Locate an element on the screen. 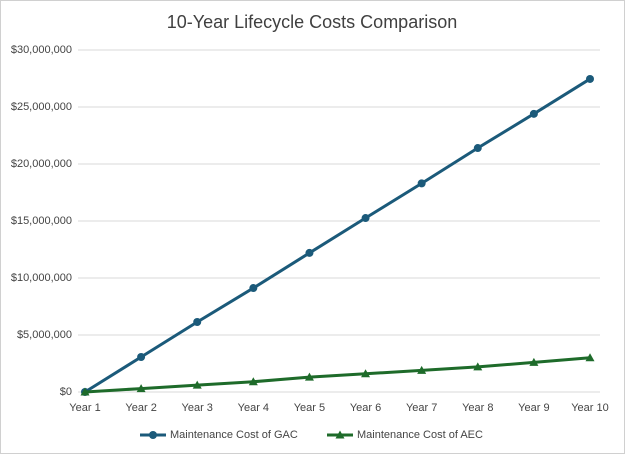 The height and width of the screenshot is (459, 625). y-tick-label: $20,000,000 is located at coordinates (41, 164).